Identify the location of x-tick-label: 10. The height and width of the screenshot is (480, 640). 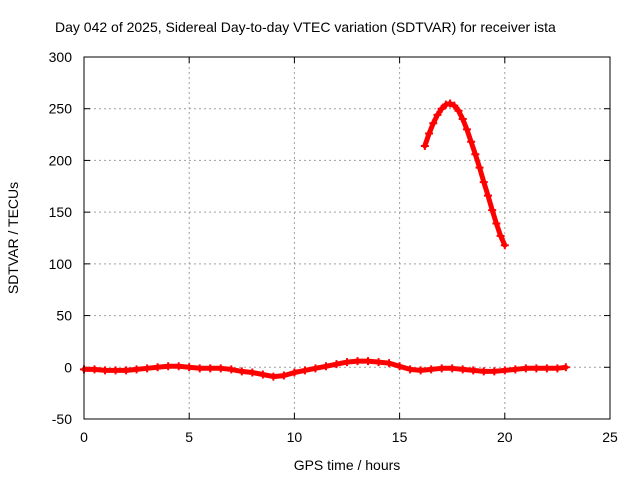
(295, 437).